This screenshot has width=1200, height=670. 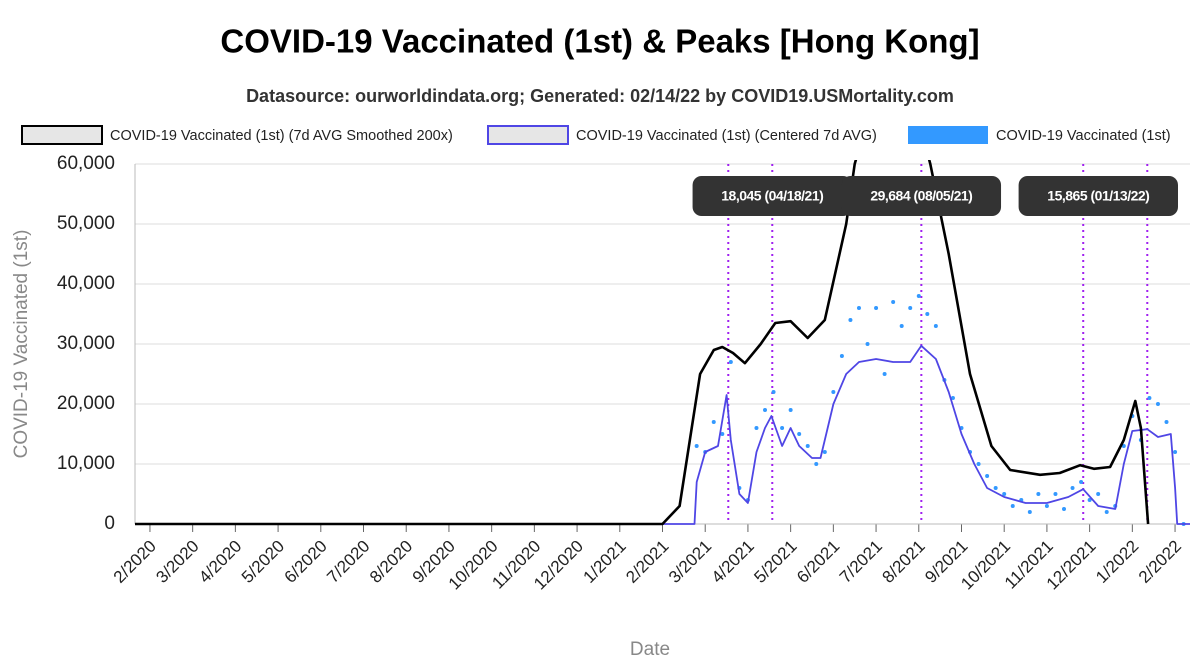 What do you see at coordinates (775, 562) in the screenshot?
I see `x-tick-label: 5/2021` at bounding box center [775, 562].